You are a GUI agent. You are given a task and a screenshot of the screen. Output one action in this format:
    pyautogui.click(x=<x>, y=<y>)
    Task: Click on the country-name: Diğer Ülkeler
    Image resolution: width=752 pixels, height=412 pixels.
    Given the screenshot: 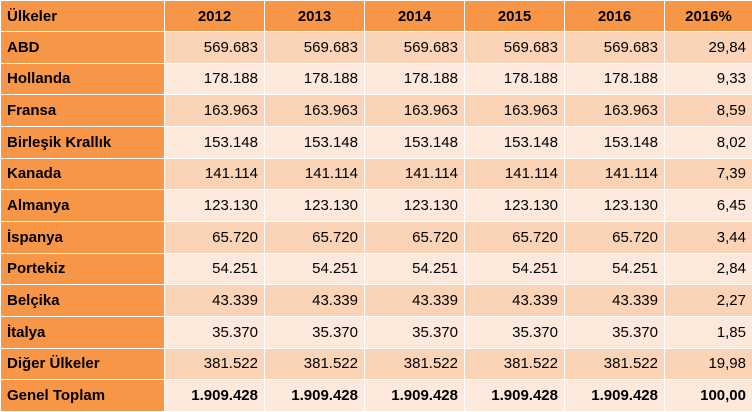 What is the action you would take?
    pyautogui.click(x=82, y=364)
    